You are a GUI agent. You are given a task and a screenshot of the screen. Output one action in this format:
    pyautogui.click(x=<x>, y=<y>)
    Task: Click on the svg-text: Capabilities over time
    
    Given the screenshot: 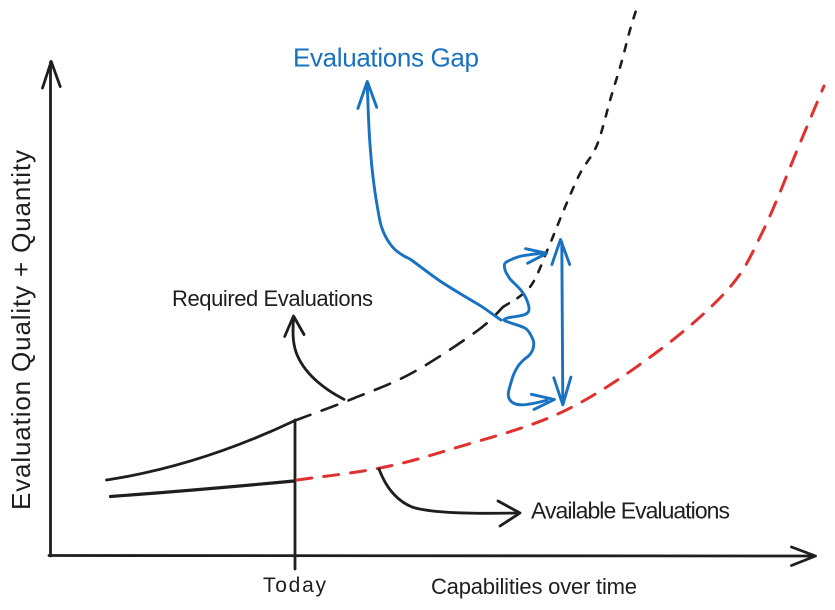 What is the action you would take?
    pyautogui.click(x=534, y=586)
    